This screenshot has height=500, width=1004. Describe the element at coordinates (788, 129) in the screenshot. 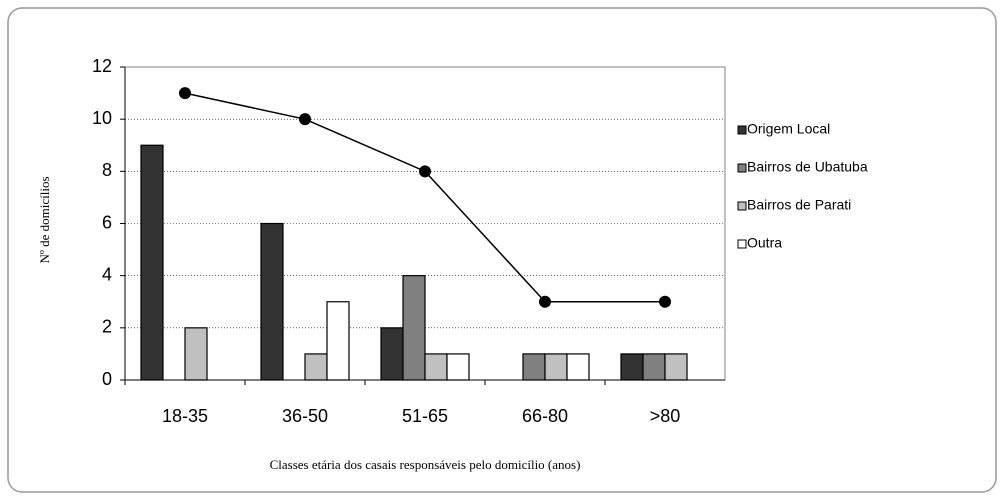

I see `legend-label: Origem Local` at that location.